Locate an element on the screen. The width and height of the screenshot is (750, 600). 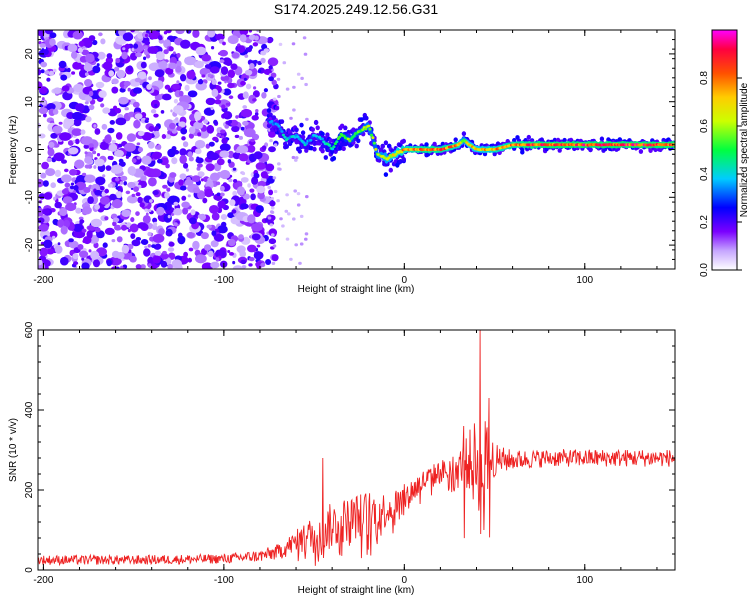
snr-y-label: SNR (10 * v/v) is located at coordinates (13, 450).